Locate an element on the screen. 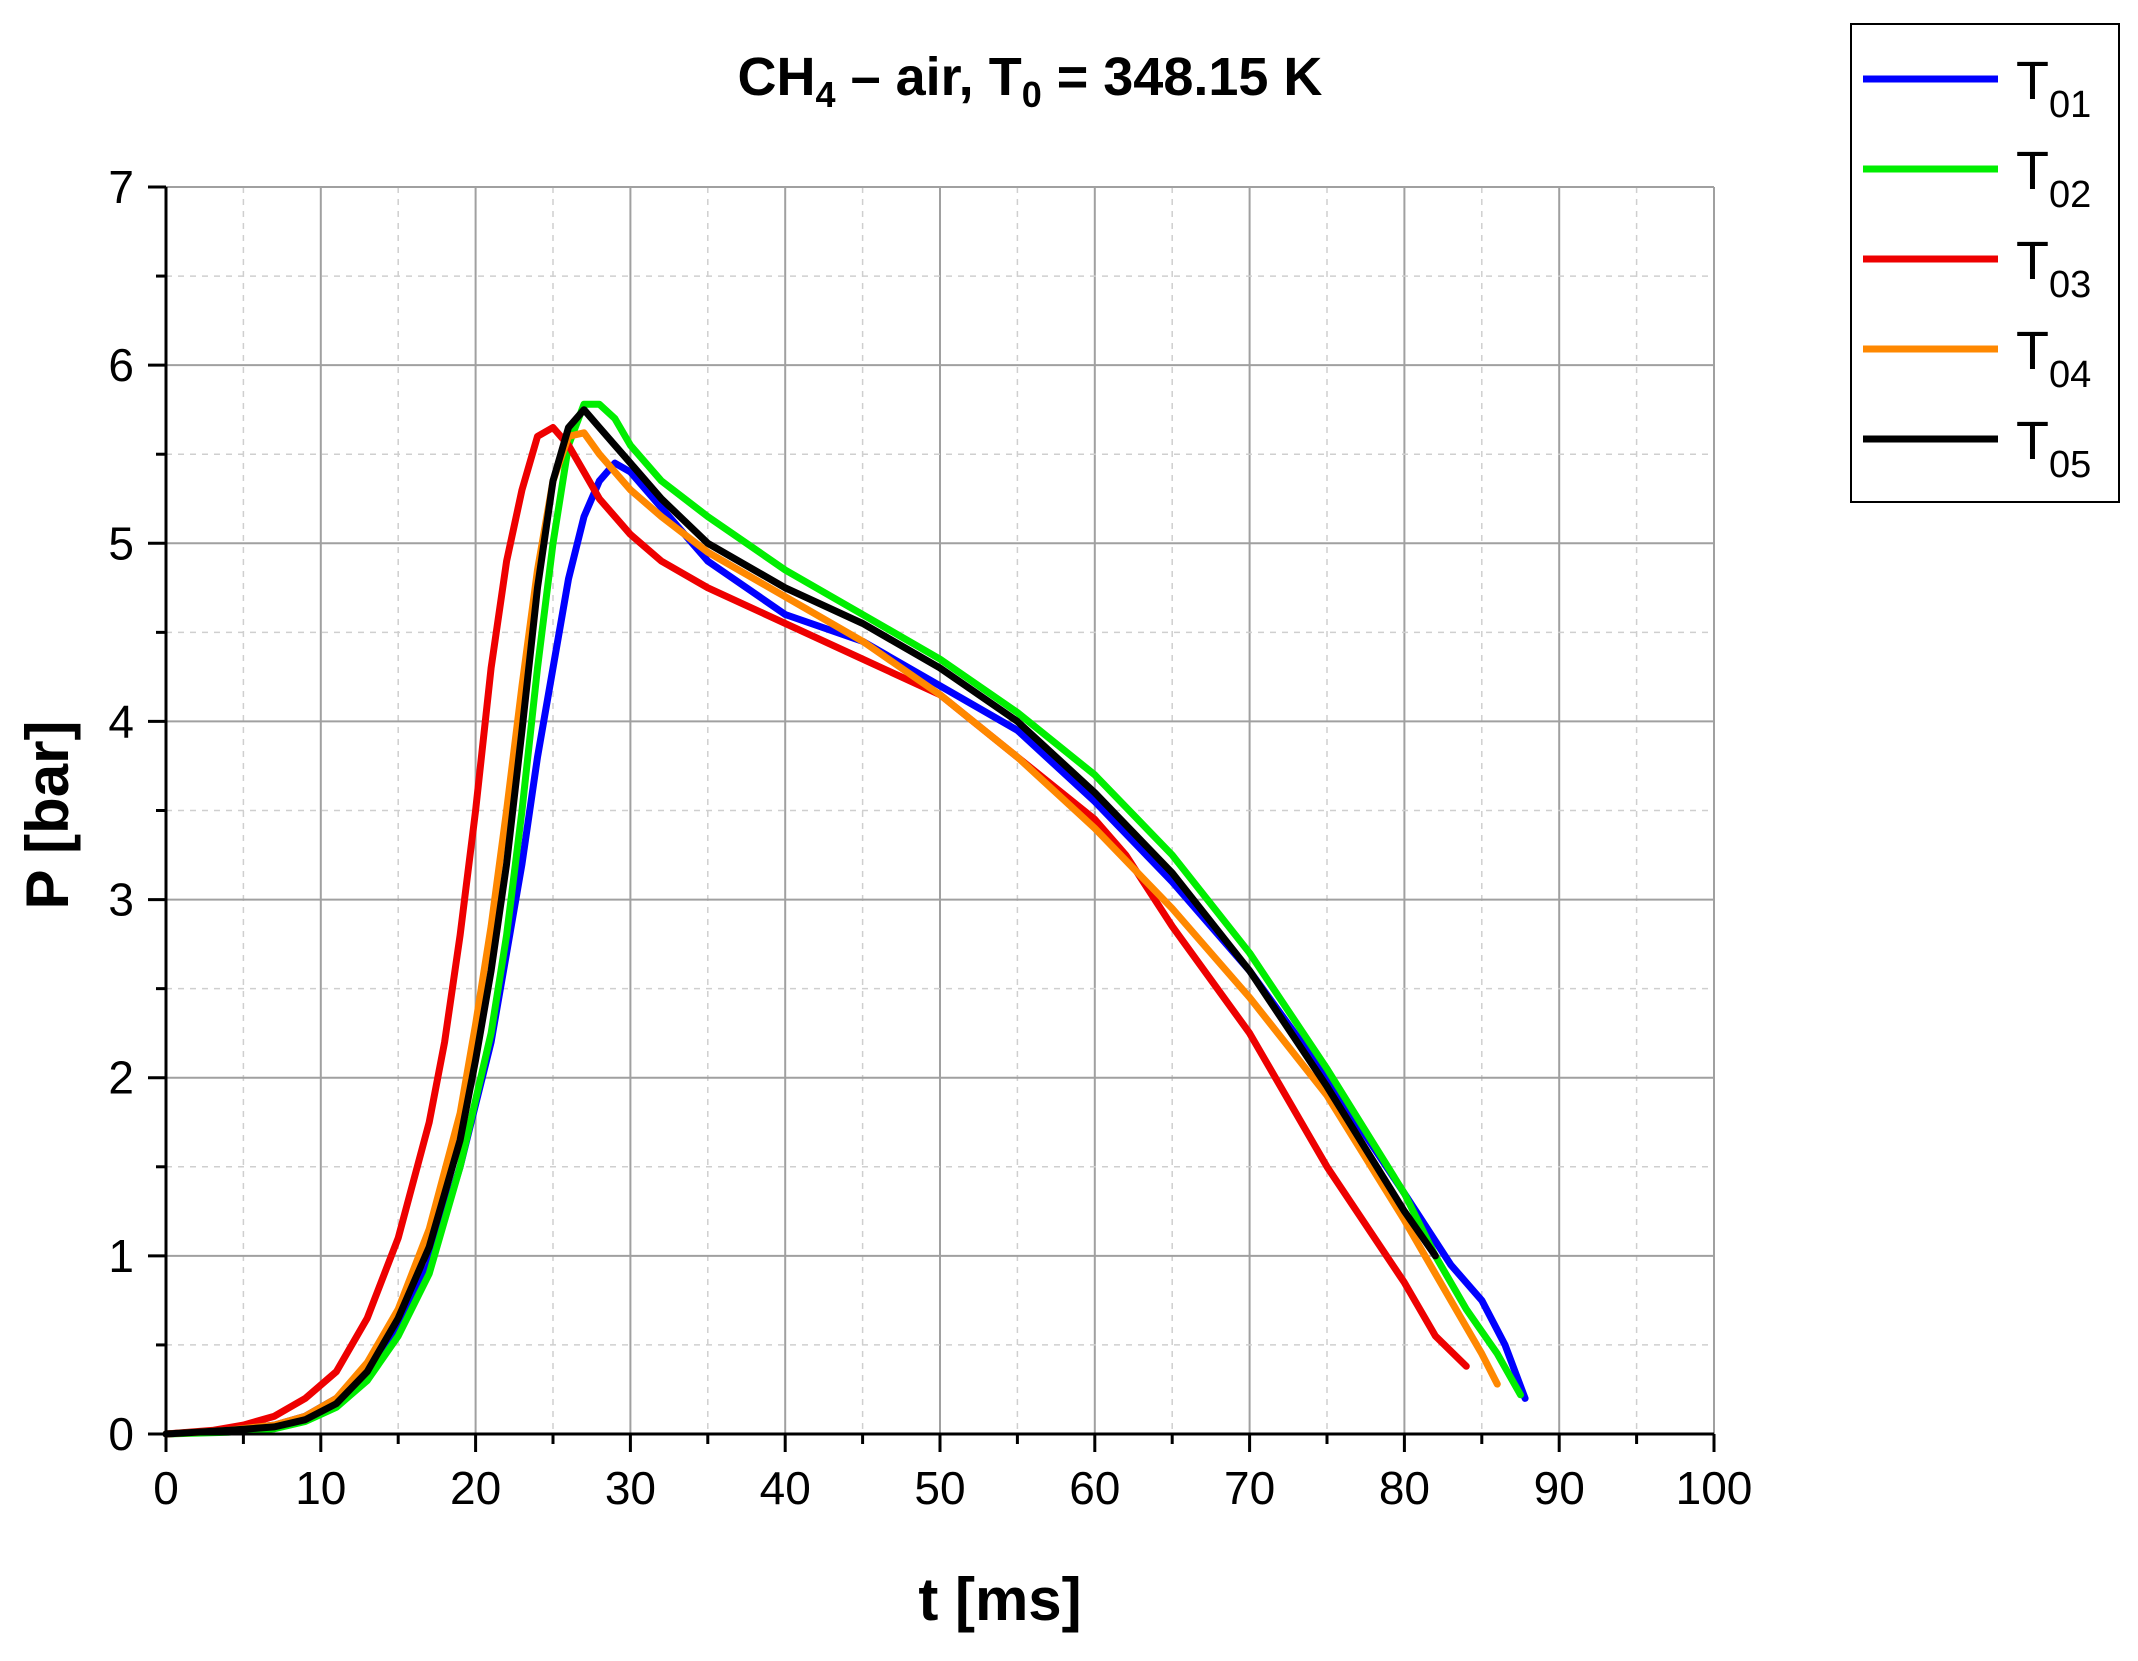  y-tick-label: 2 is located at coordinates (121, 1078).